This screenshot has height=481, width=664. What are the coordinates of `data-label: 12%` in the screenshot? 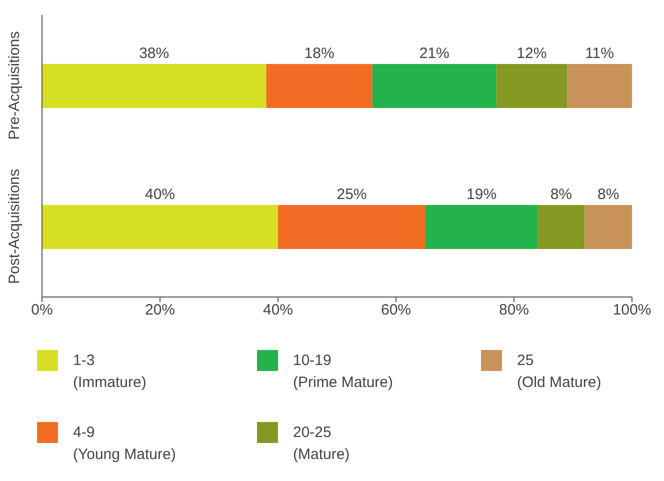 It's located at (531, 53).